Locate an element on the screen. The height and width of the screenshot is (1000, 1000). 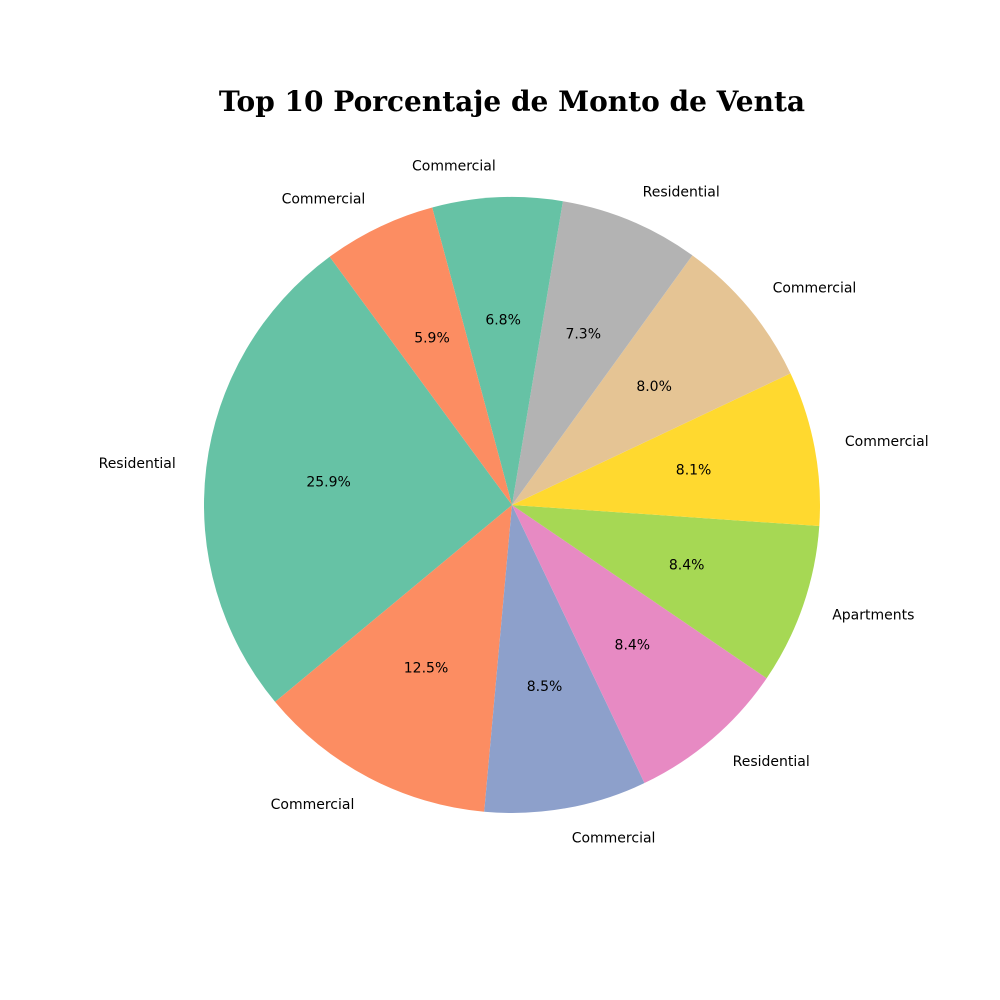
slice-pct-label-5: 8.4% is located at coordinates (687, 565).